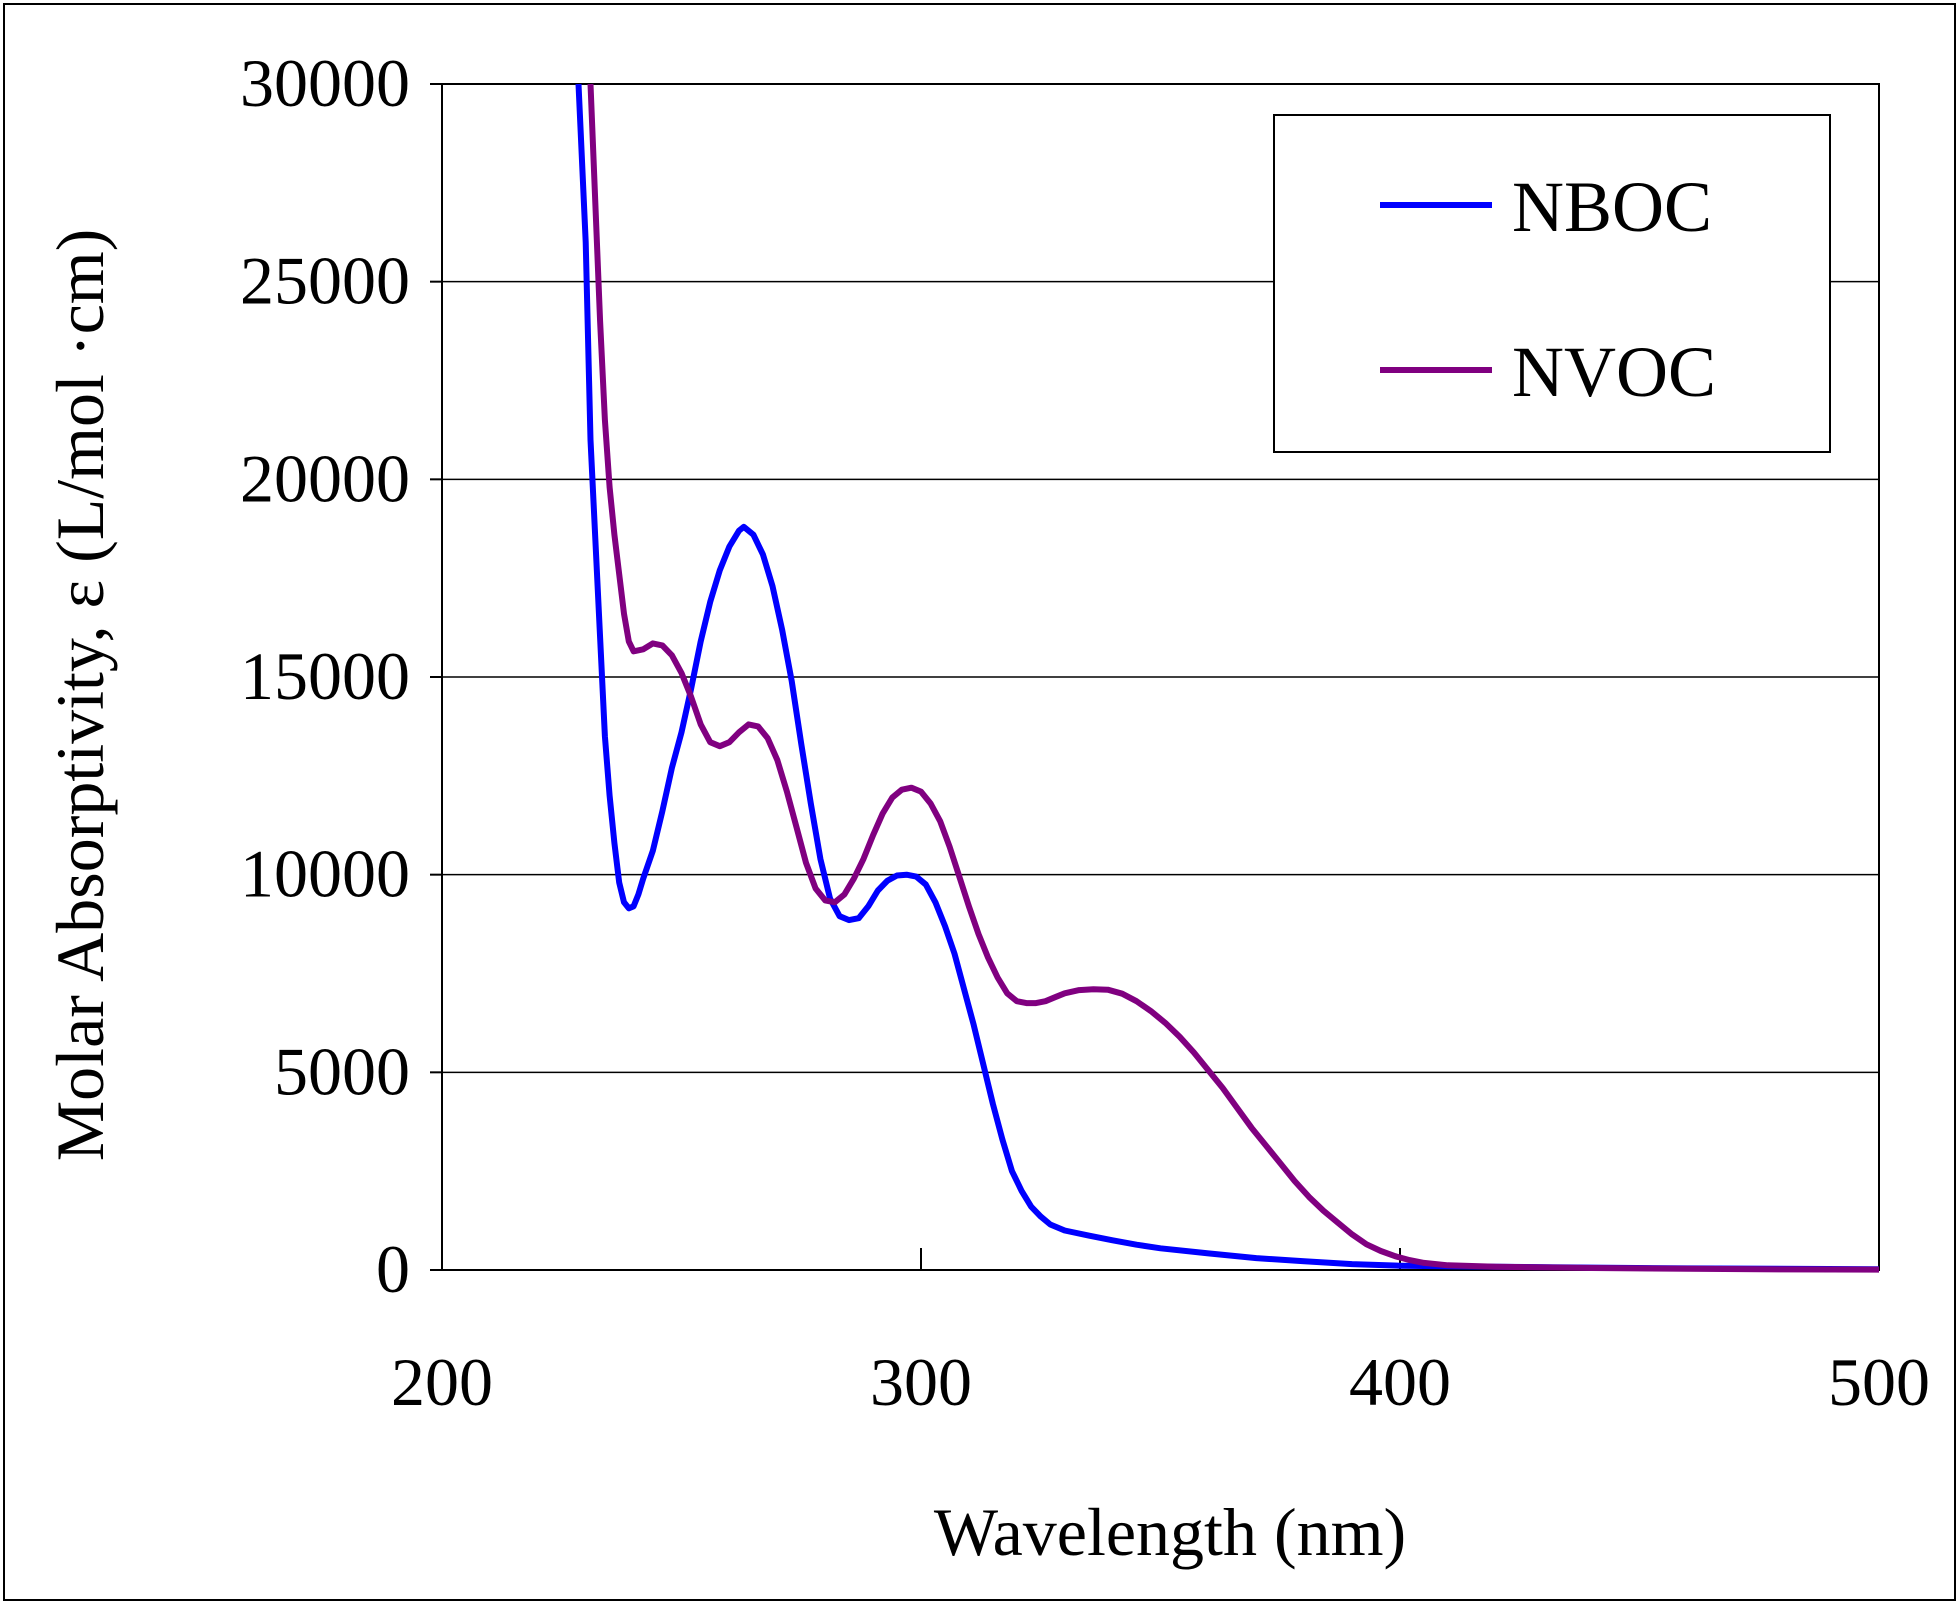 The image size is (1959, 1609). What do you see at coordinates (325, 874) in the screenshot?
I see `y-tick-label-10000: 10000` at bounding box center [325, 874].